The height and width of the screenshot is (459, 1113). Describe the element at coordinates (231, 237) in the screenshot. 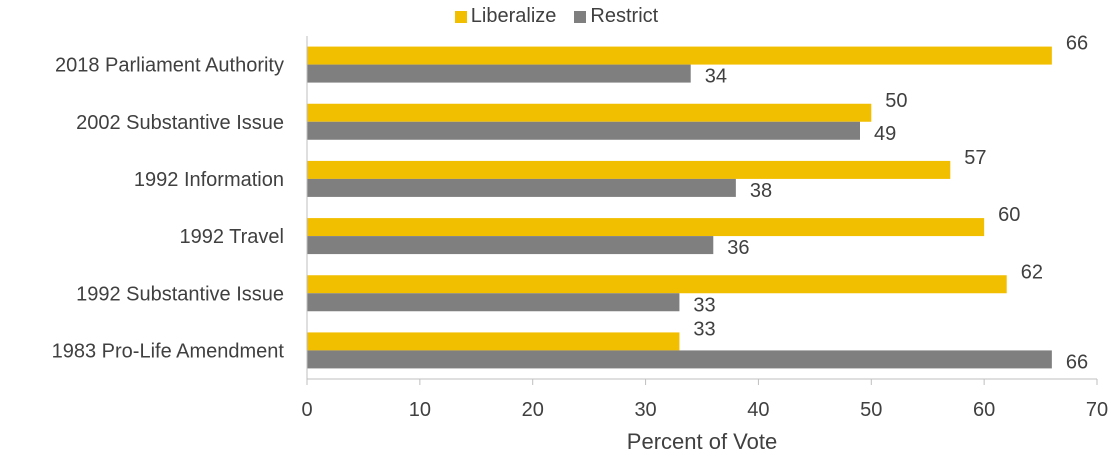

I see `category-label-3: 1992 Travel` at that location.